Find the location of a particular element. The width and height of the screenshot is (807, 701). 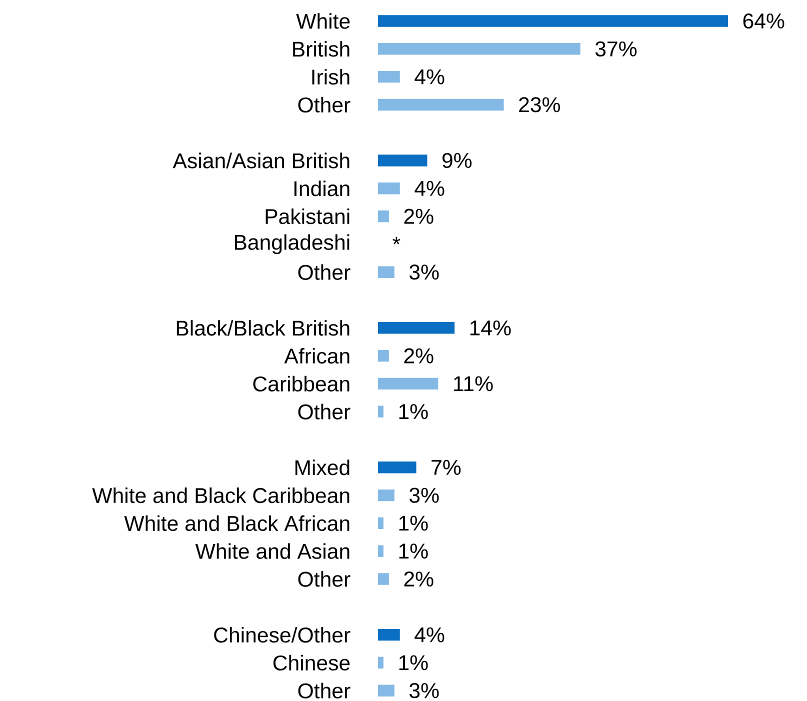

data-label: 11% is located at coordinates (473, 384).